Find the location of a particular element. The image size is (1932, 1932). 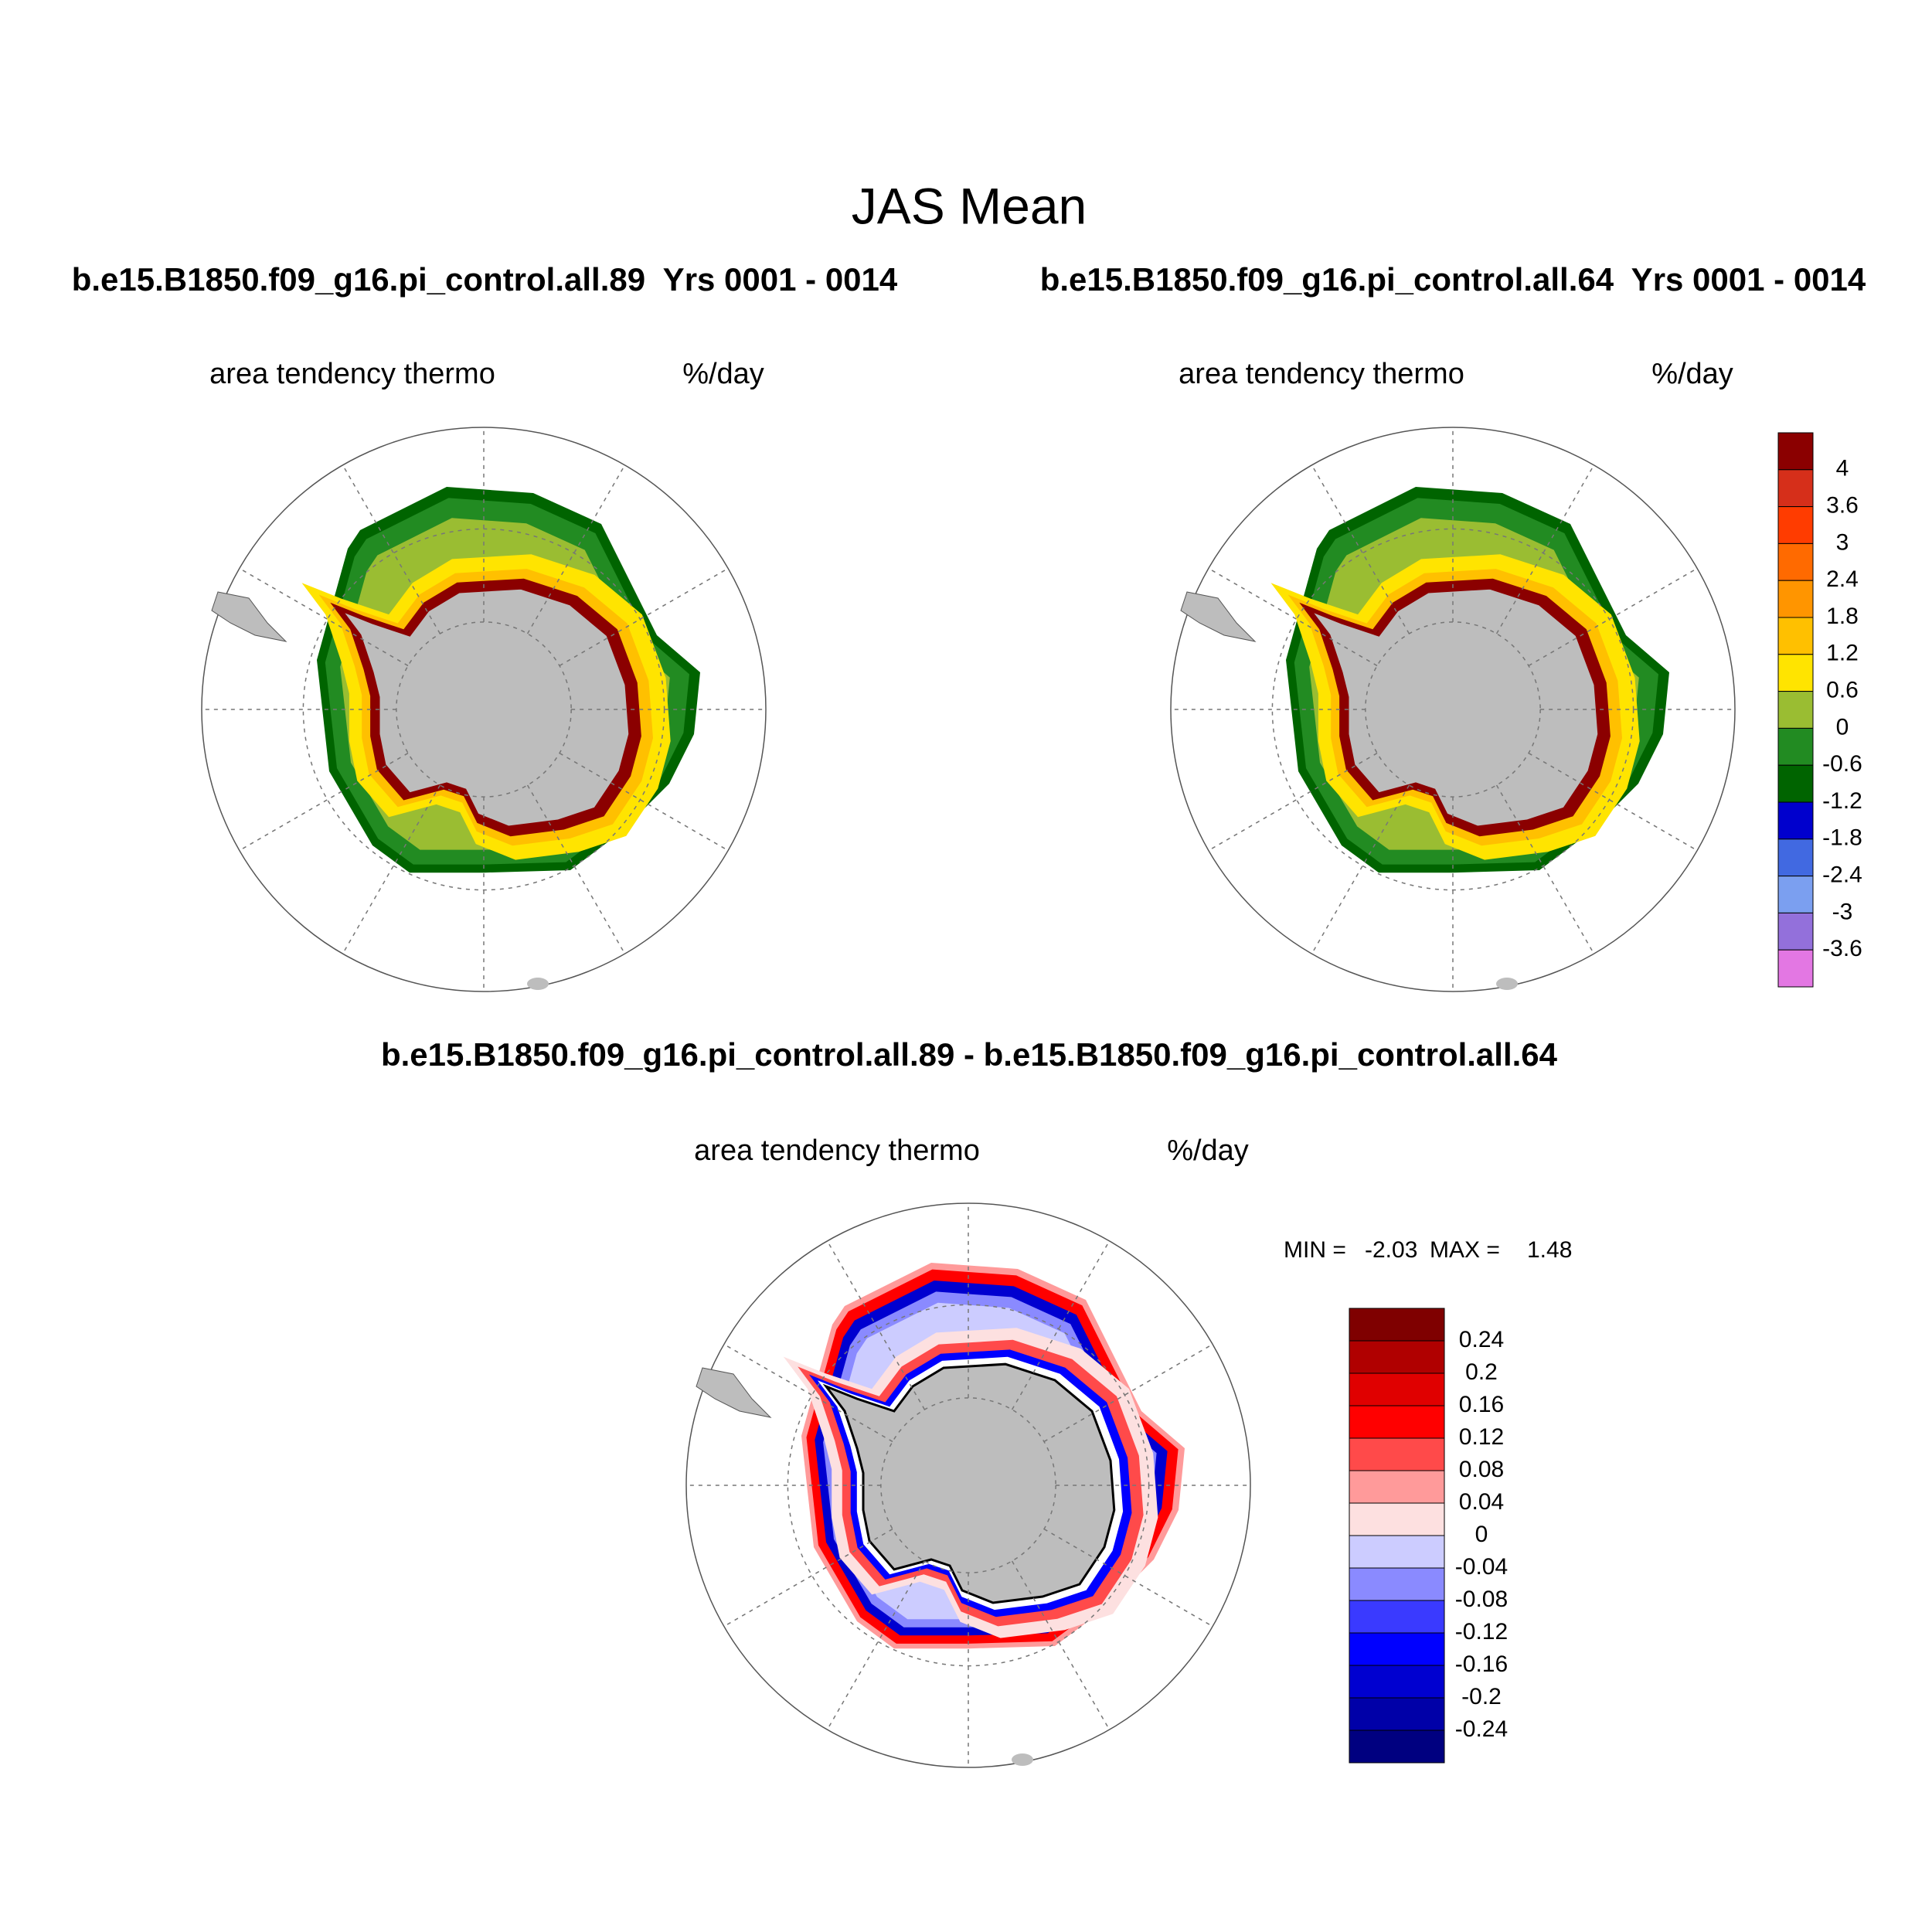

colorbar-label: 0.24 is located at coordinates (1482, 1340).